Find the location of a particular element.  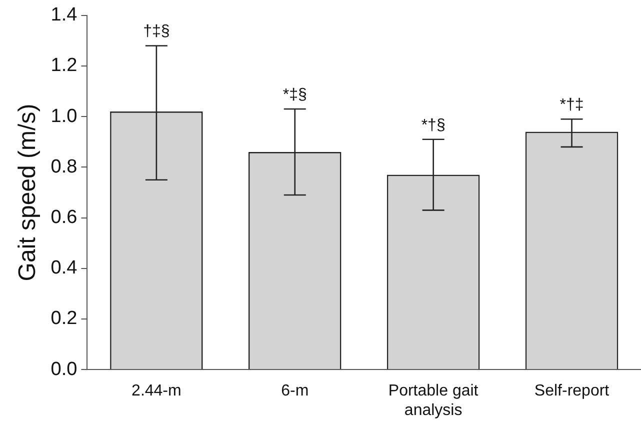

annotation: *†§ is located at coordinates (433, 125).